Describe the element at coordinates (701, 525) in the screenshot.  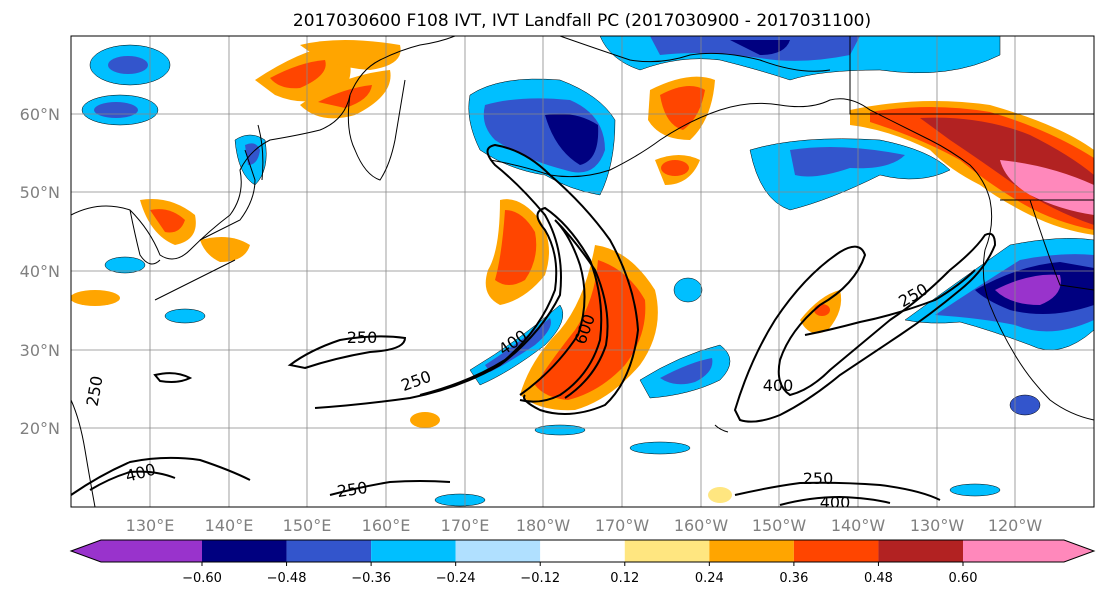
I see `lon-label-160w: 160°W` at that location.